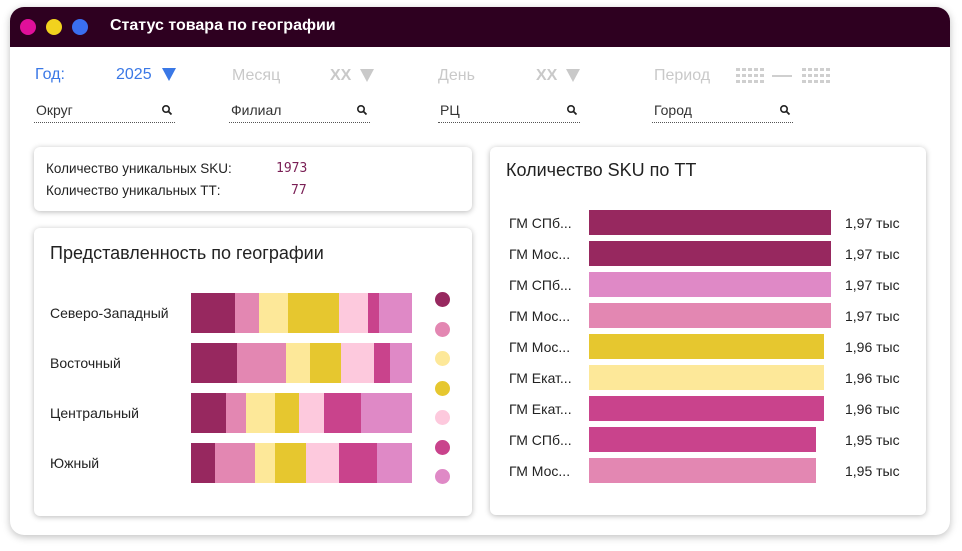 This screenshot has height=551, width=962. What do you see at coordinates (299, 111) in the screenshot?
I see `search-field-filial: Филиал` at bounding box center [299, 111].